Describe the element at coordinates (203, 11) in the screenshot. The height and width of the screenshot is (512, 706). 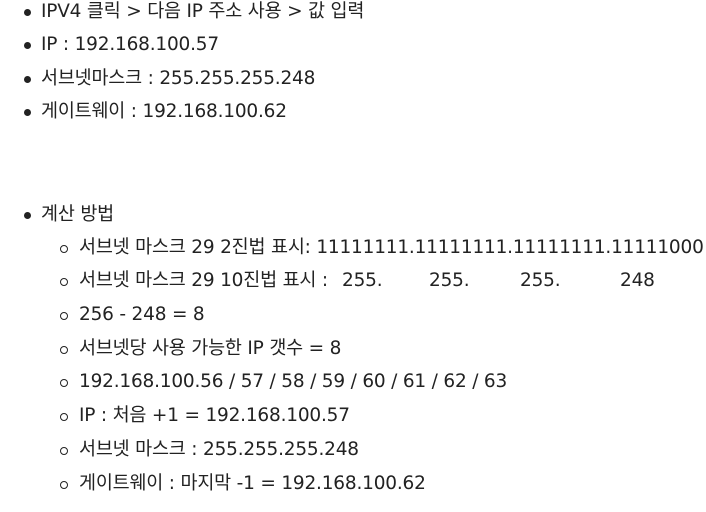
I see `list-item-text: IPV4 클릭 > 다음 IP 주소 사용 > 값 입력` at that location.